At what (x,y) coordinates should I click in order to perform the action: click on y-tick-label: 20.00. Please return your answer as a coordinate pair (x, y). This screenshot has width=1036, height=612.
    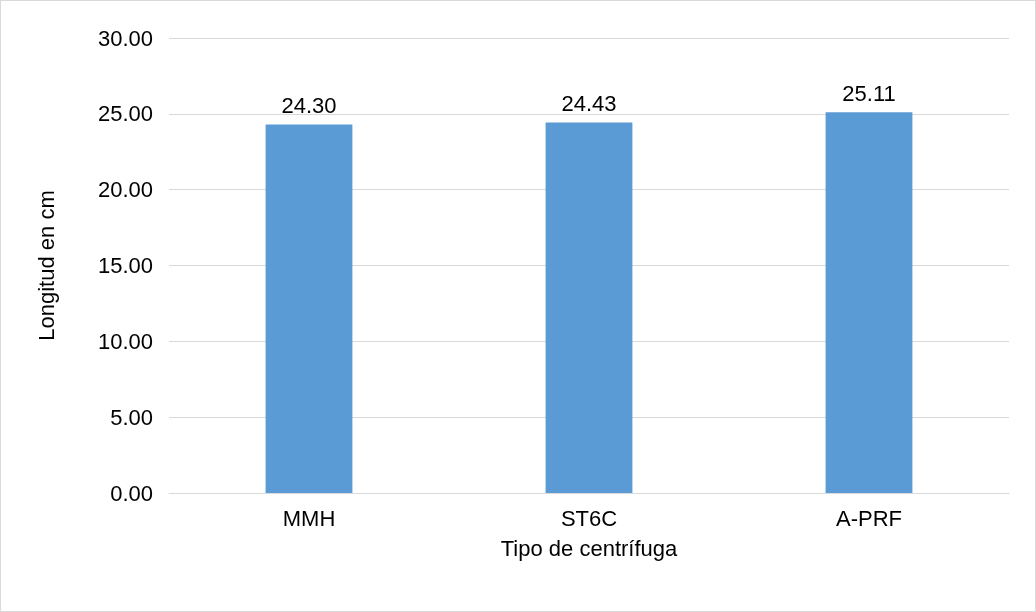
    Looking at the image, I should click on (125, 190).